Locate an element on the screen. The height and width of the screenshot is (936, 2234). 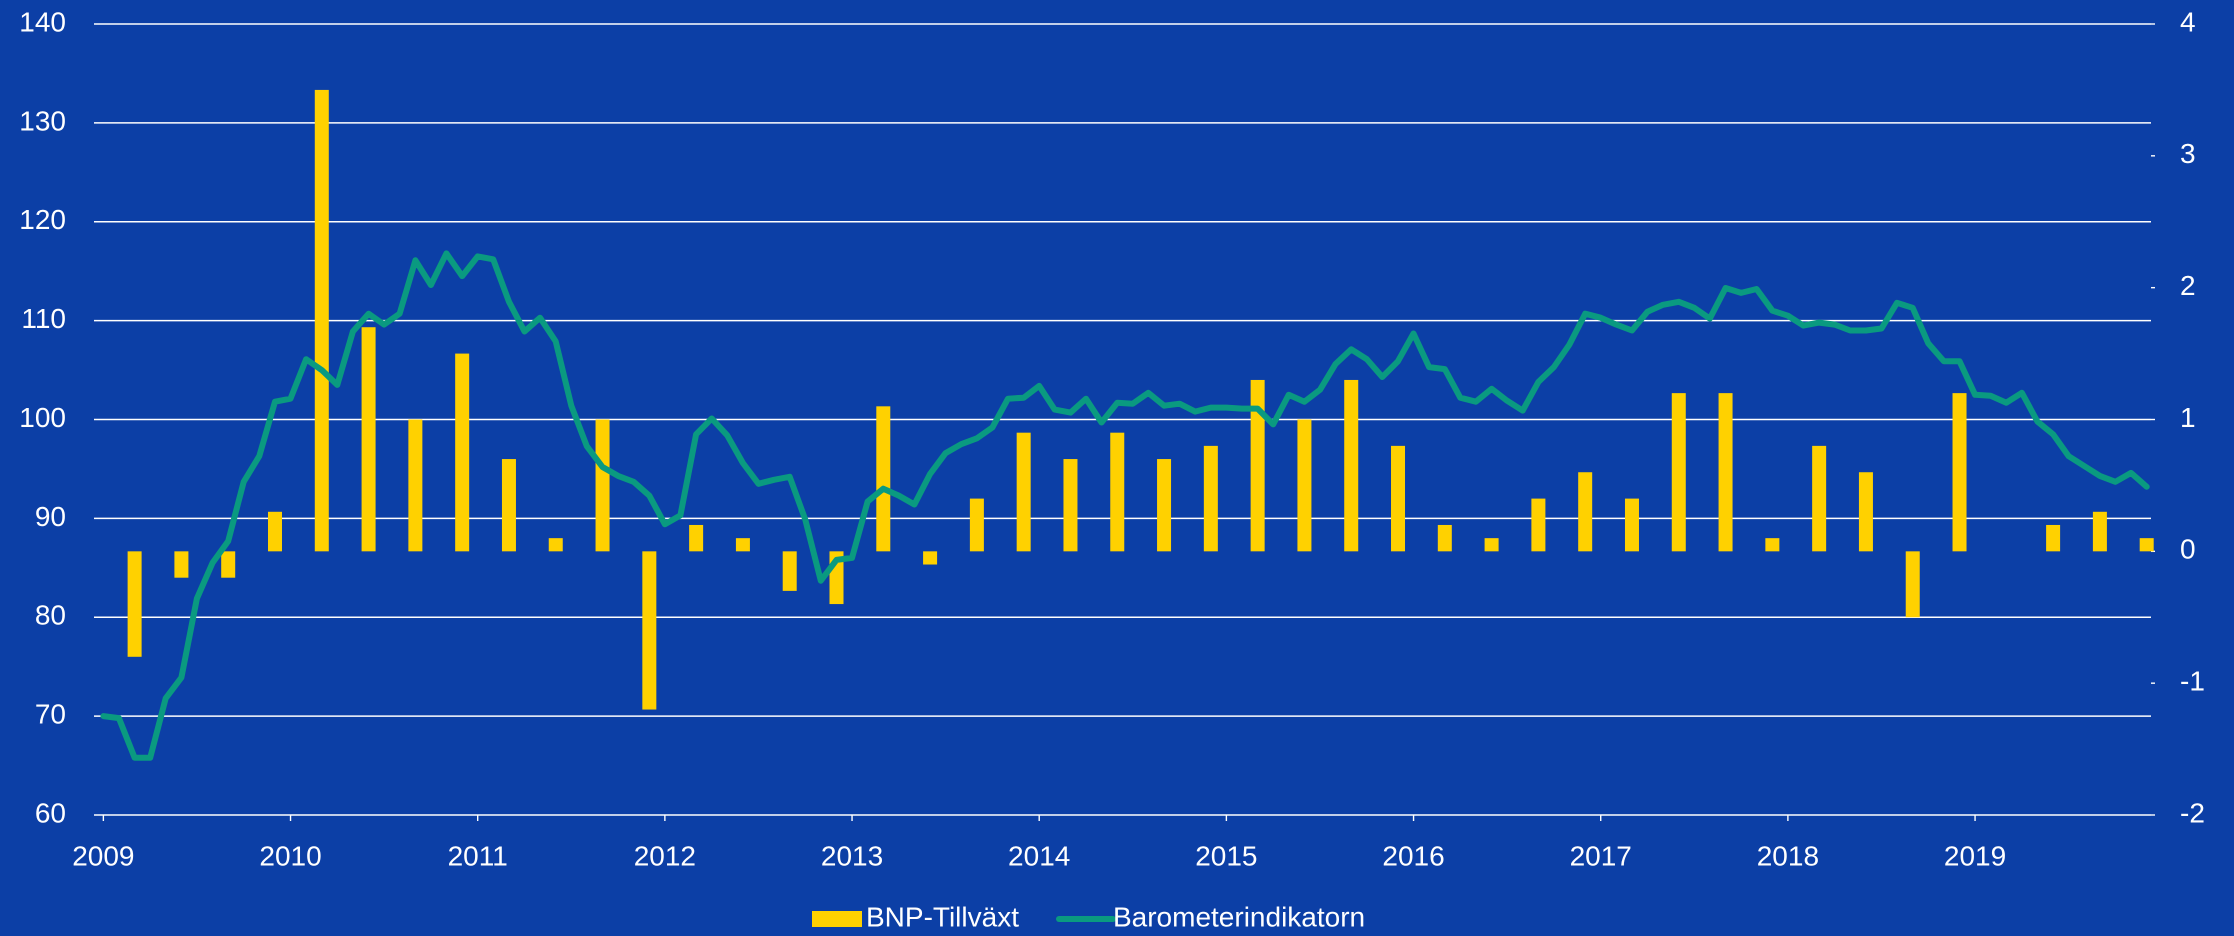
y-tick-label: 130 is located at coordinates (42, 120).